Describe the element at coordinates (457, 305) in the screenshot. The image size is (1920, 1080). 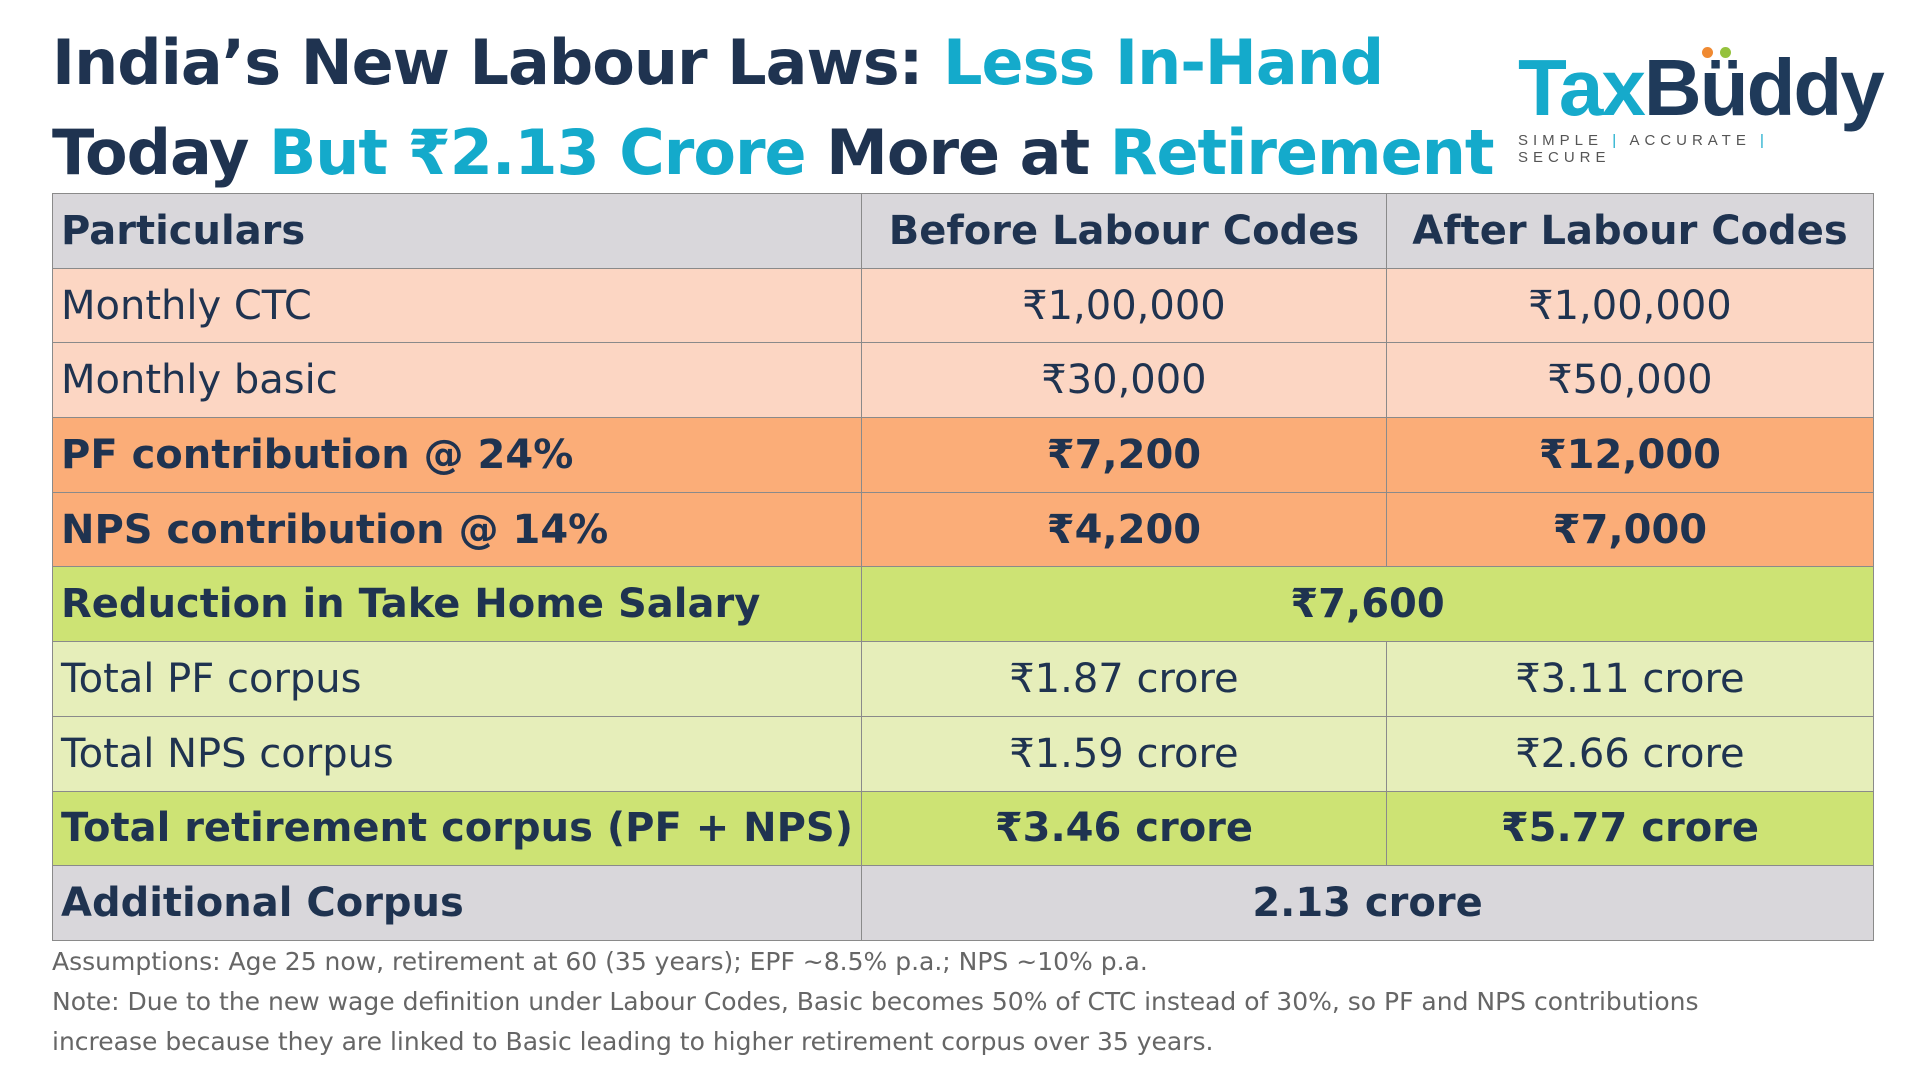
I see `row-label: Monthly CTC` at that location.